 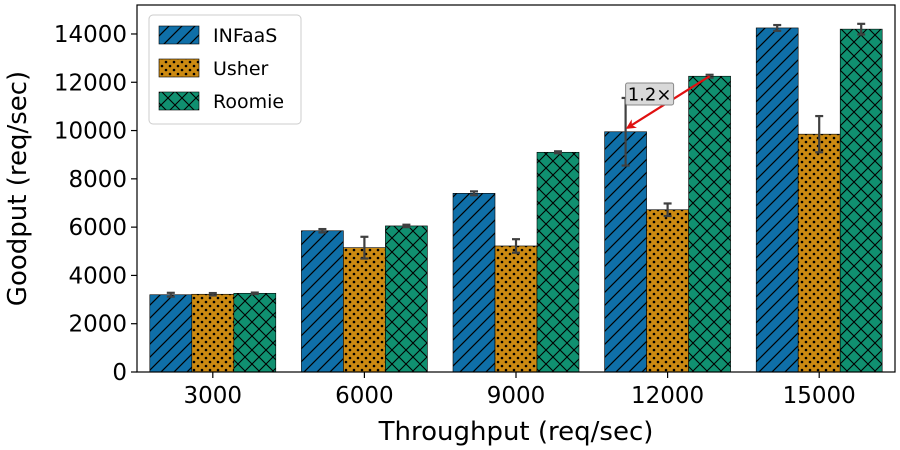 I want to click on ratio-label: 1.2×, so click(x=650, y=94).